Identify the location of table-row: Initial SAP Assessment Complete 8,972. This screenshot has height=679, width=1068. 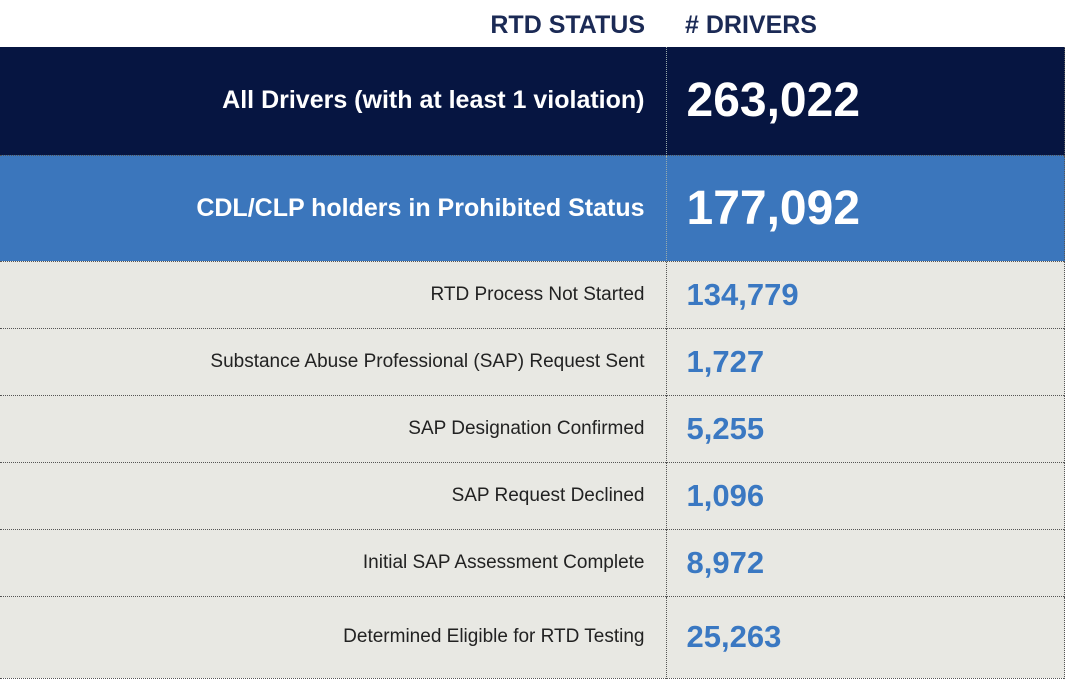
(532, 562).